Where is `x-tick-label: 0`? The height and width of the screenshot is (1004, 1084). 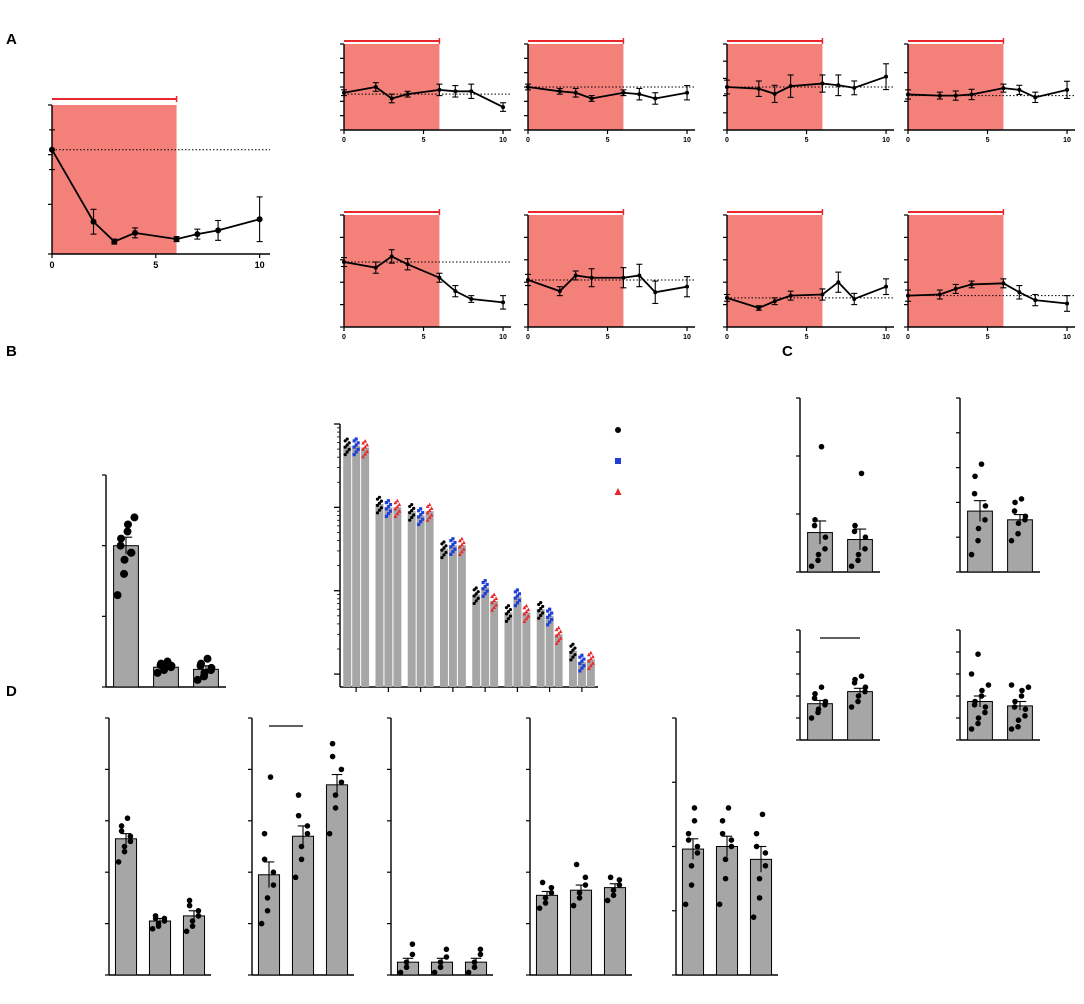 x-tick-label: 0 is located at coordinates (908, 140).